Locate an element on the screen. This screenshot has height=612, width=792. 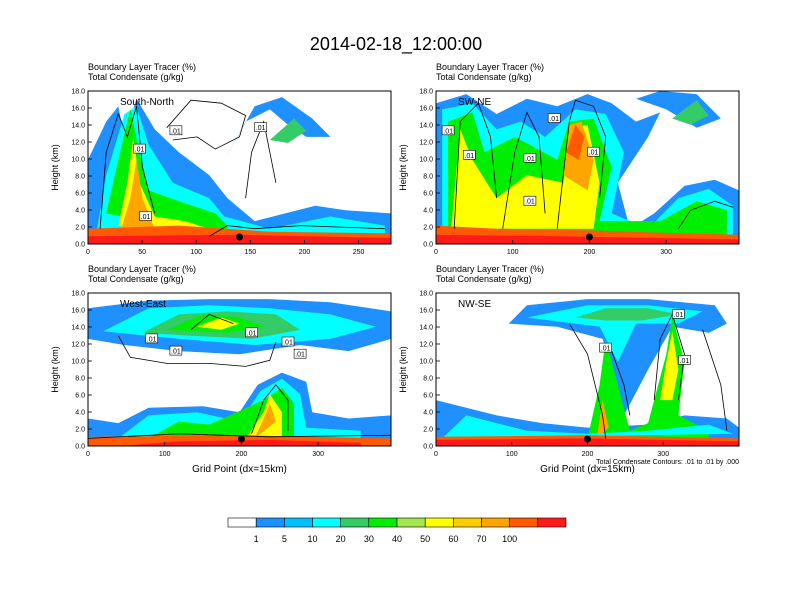
panel-label: SW-NE is located at coordinates (474, 102).